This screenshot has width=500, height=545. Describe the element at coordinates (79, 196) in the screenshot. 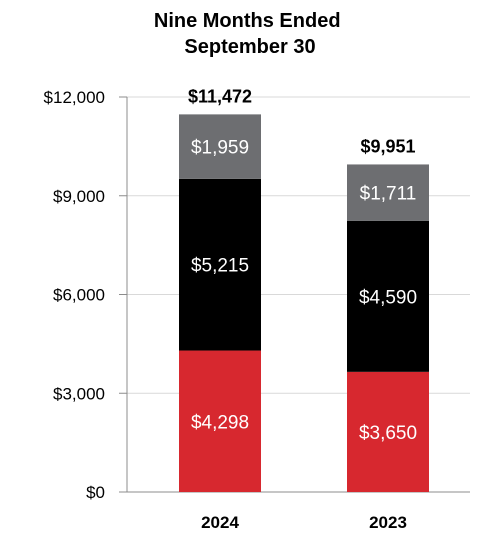

I see `y-tick-label-3: $9,000` at that location.